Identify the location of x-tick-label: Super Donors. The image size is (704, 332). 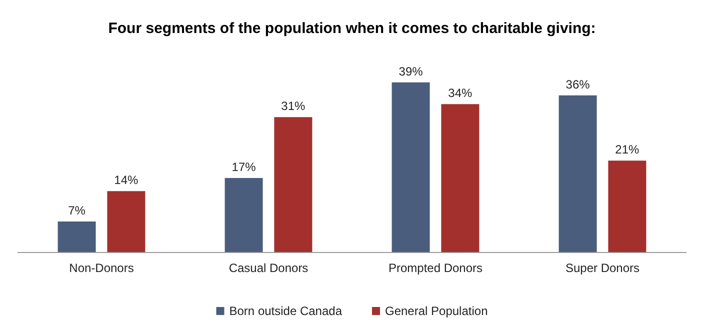
(602, 268).